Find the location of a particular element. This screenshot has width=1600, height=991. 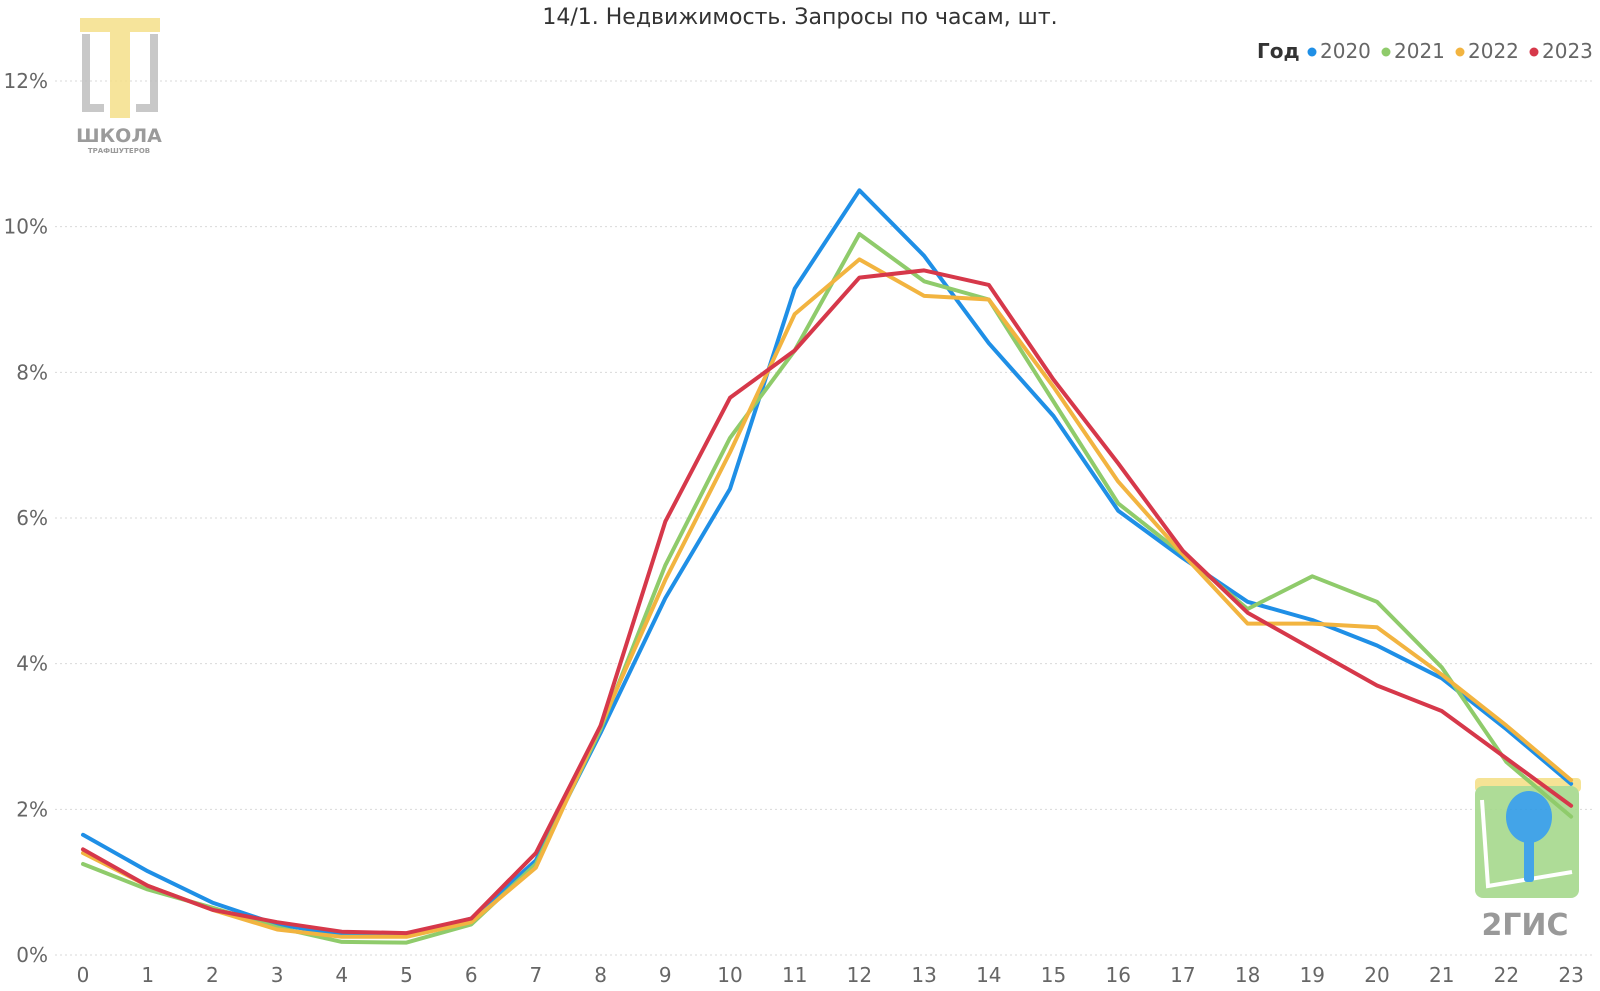

x-tick-label: 5 is located at coordinates (406, 975).